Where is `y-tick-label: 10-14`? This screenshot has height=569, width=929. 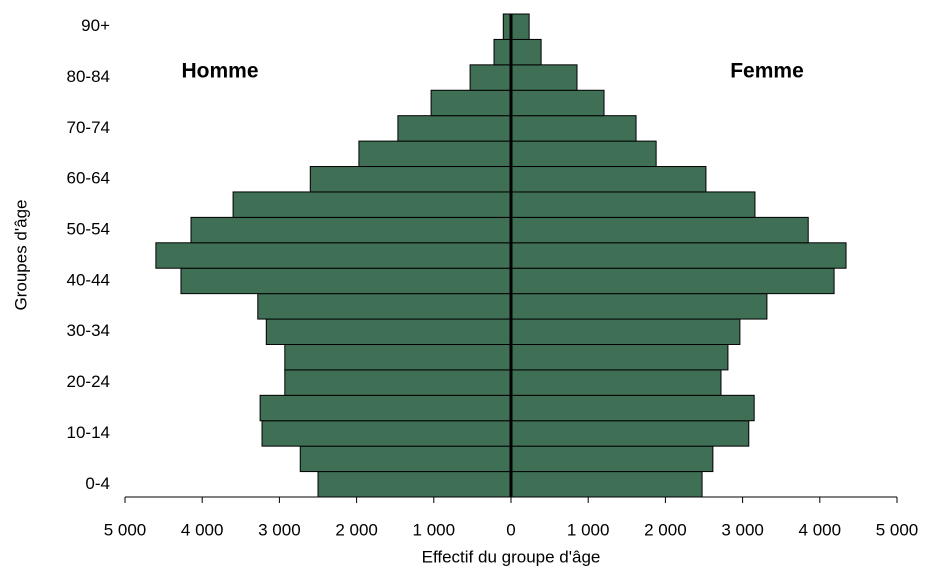
y-tick-label: 10-14 is located at coordinates (88, 432).